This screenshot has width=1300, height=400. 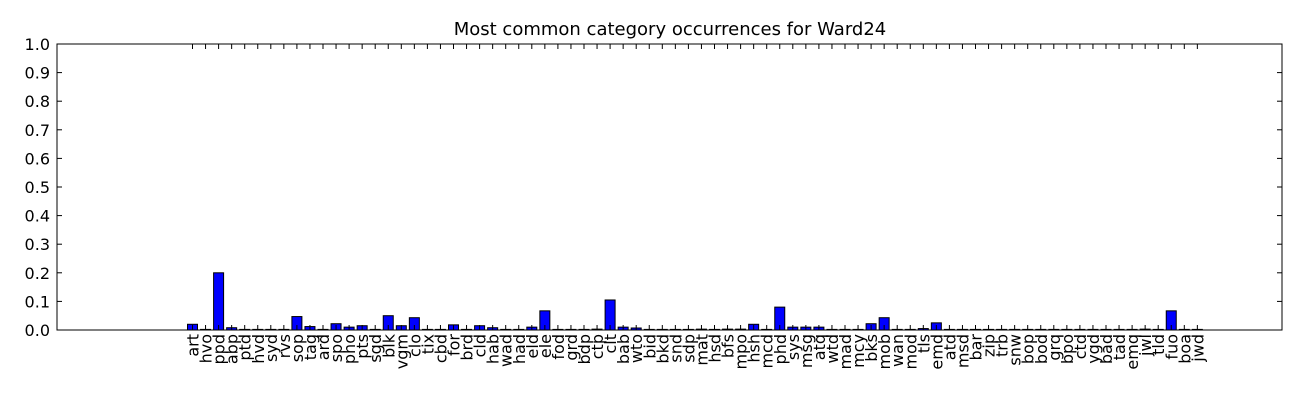 What do you see at coordinates (336, 348) in the screenshot?
I see `x-tick-label-spo: spo` at bounding box center [336, 348].